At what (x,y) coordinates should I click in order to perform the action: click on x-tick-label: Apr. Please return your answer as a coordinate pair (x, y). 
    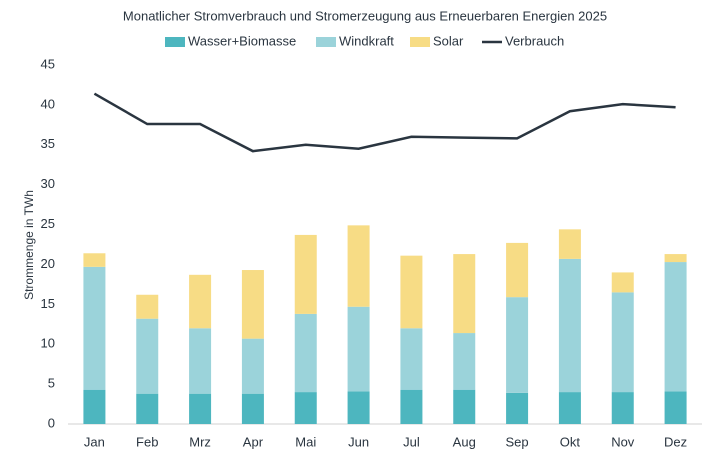
    Looking at the image, I should click on (253, 441).